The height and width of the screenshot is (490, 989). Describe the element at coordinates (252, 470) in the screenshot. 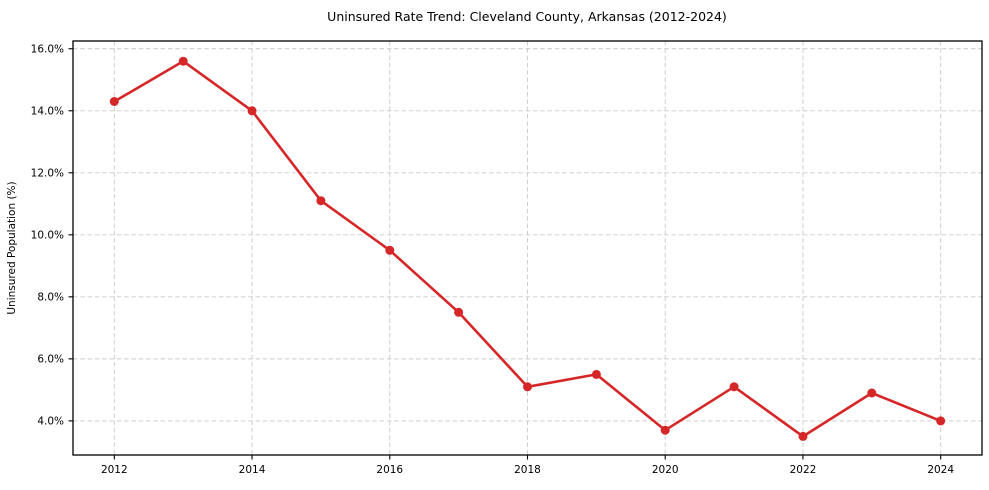

I see `x-tick-label: 2014` at that location.